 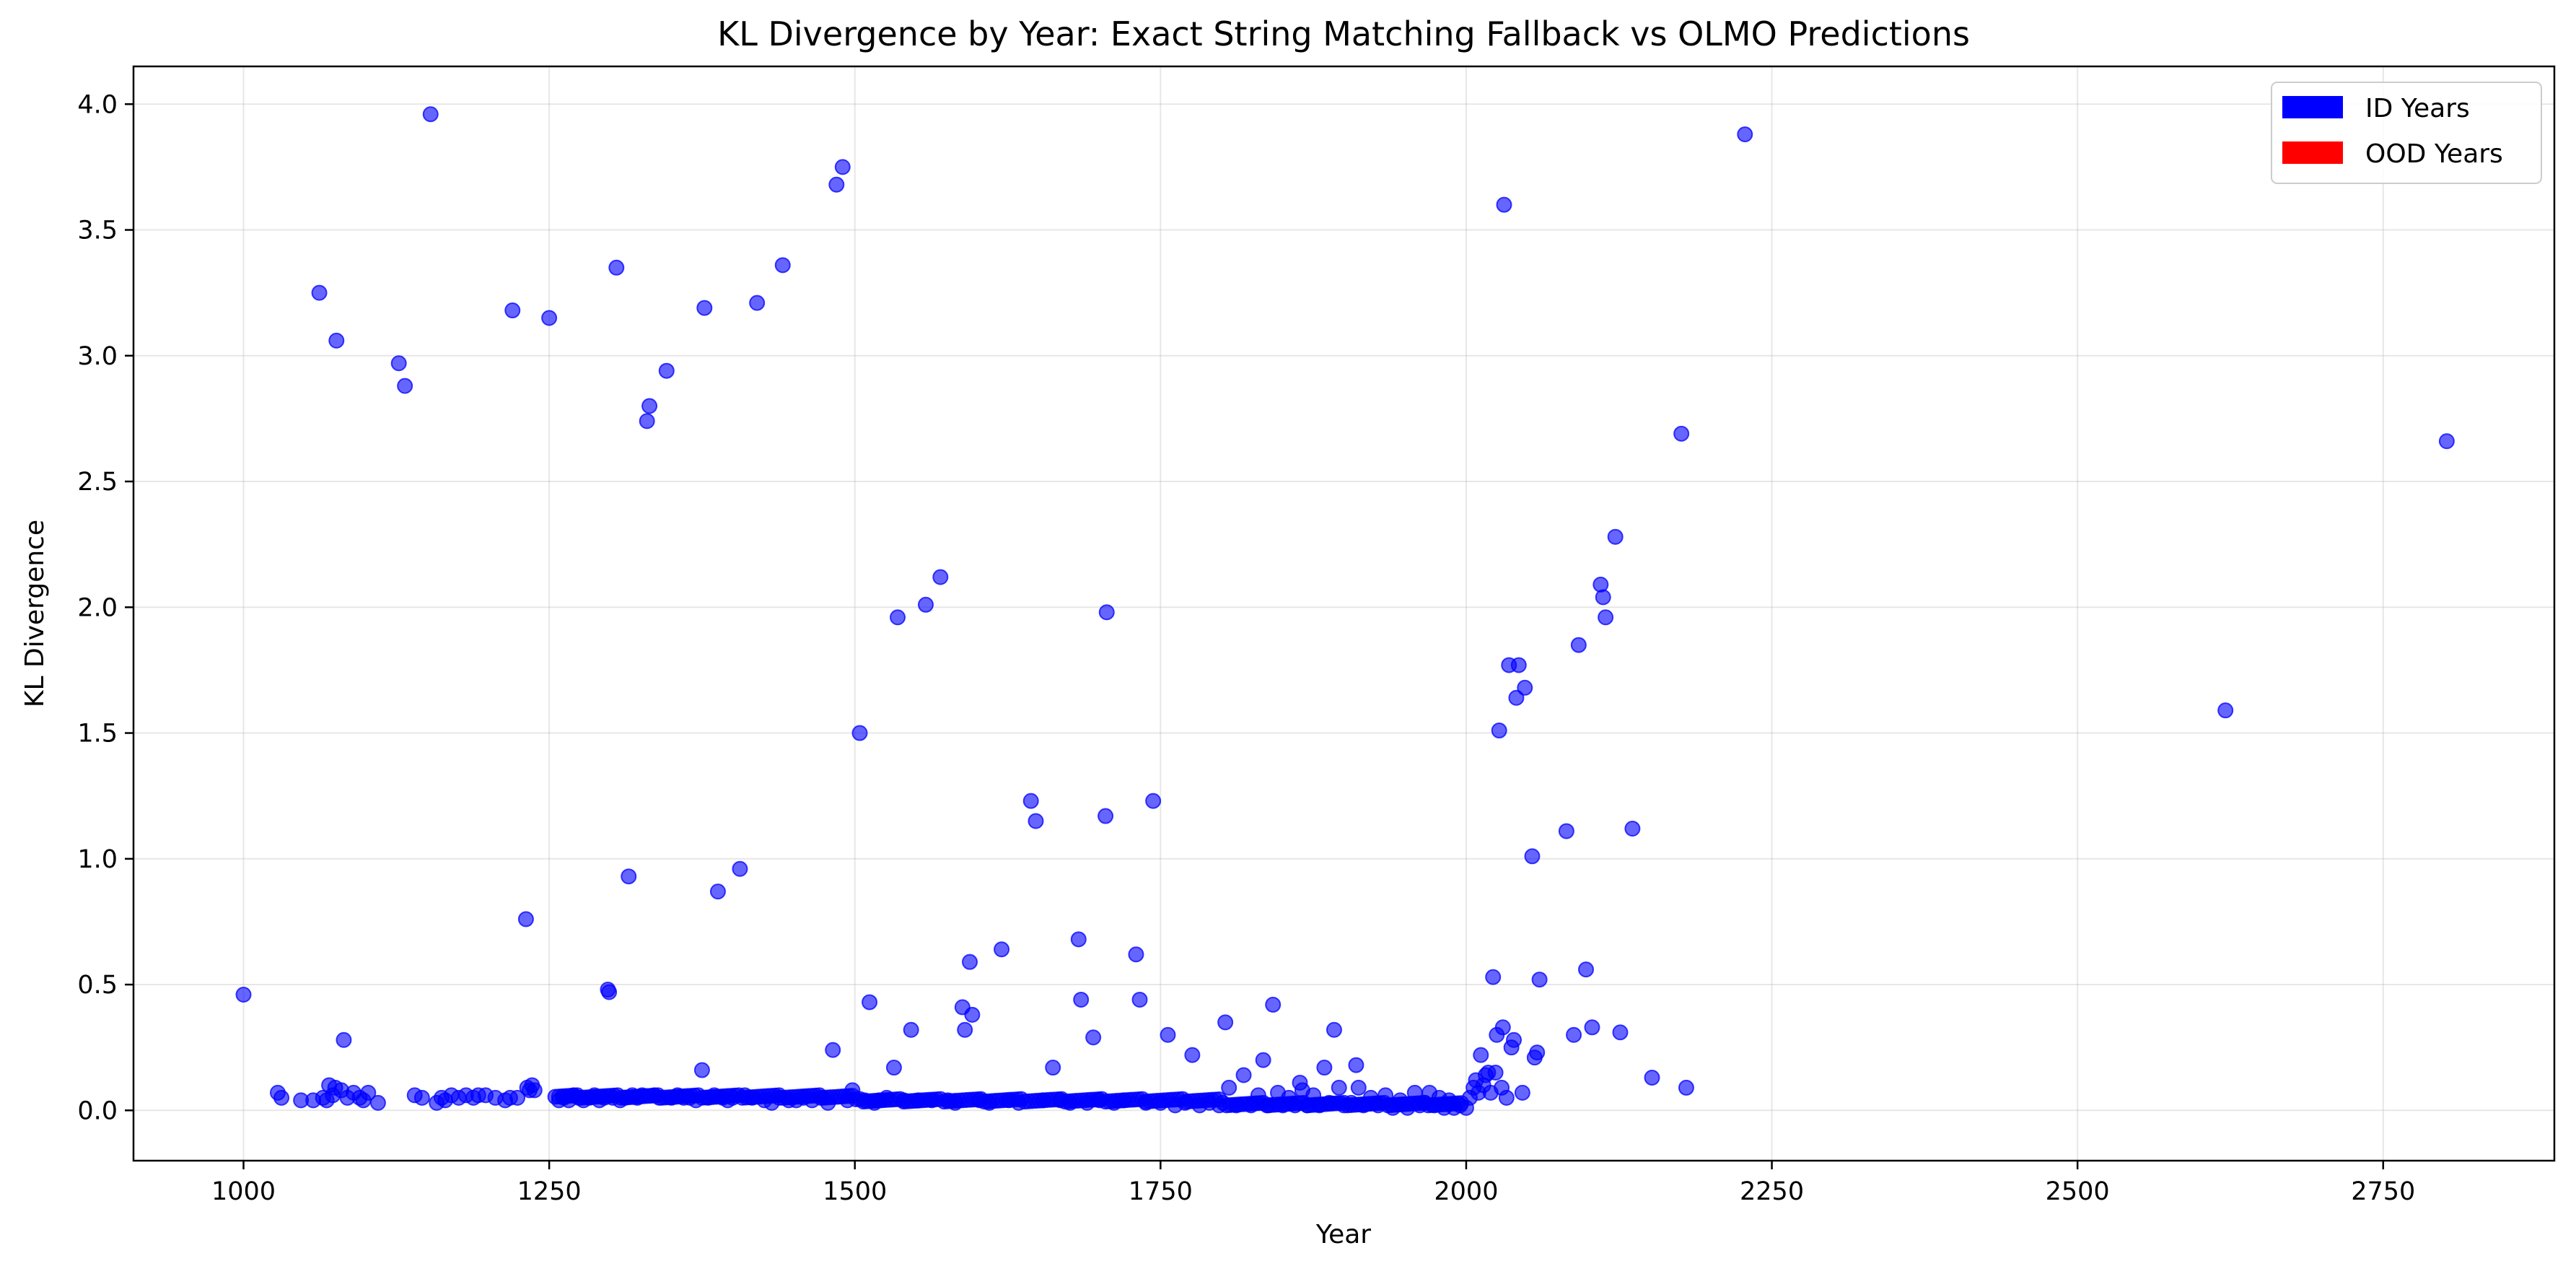 What do you see at coordinates (97, 104) in the screenshot?
I see `y-tick-label: 4.0` at bounding box center [97, 104].